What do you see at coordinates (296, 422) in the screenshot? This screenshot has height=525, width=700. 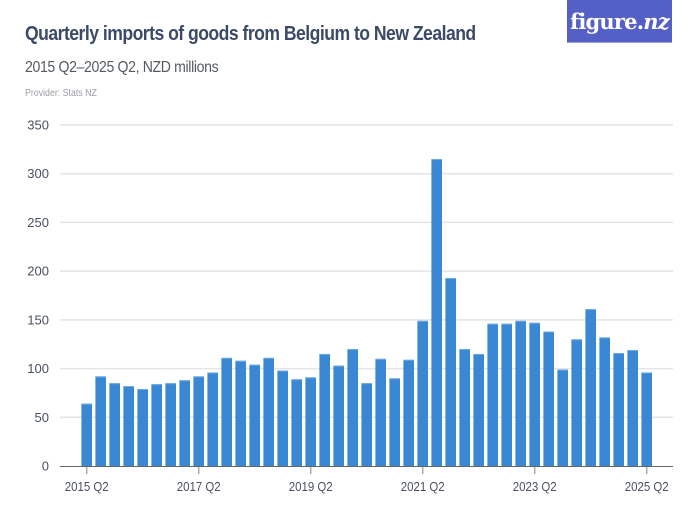 I see `bar: 2019 Q1: 89` at bounding box center [296, 422].